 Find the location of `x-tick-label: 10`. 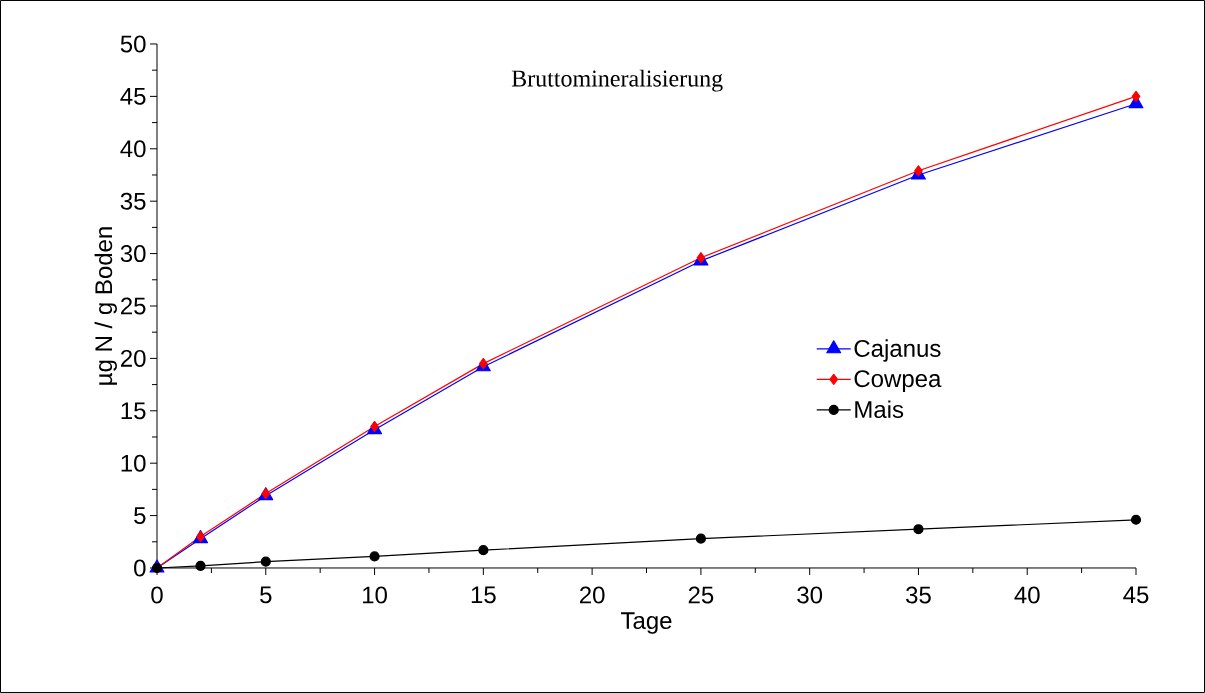

x-tick-label: 10 is located at coordinates (375, 595).